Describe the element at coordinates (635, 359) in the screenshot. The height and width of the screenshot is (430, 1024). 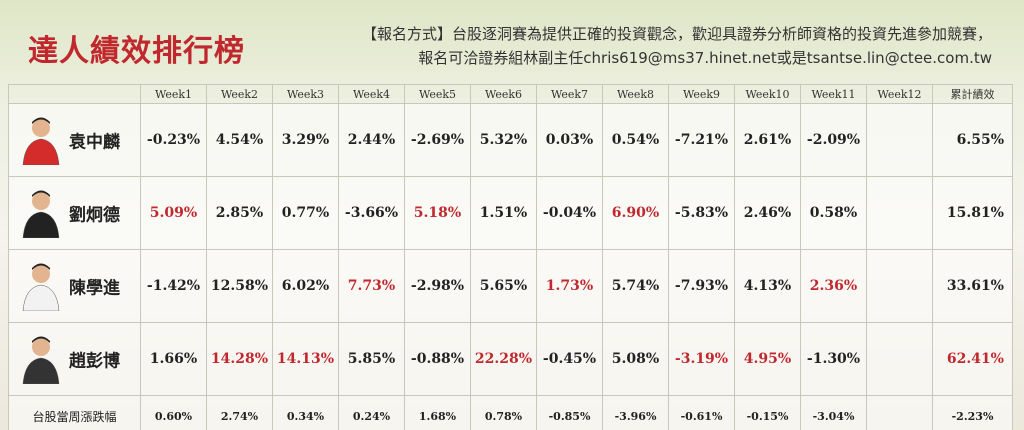
I see `week-cell: 5.08%` at that location.